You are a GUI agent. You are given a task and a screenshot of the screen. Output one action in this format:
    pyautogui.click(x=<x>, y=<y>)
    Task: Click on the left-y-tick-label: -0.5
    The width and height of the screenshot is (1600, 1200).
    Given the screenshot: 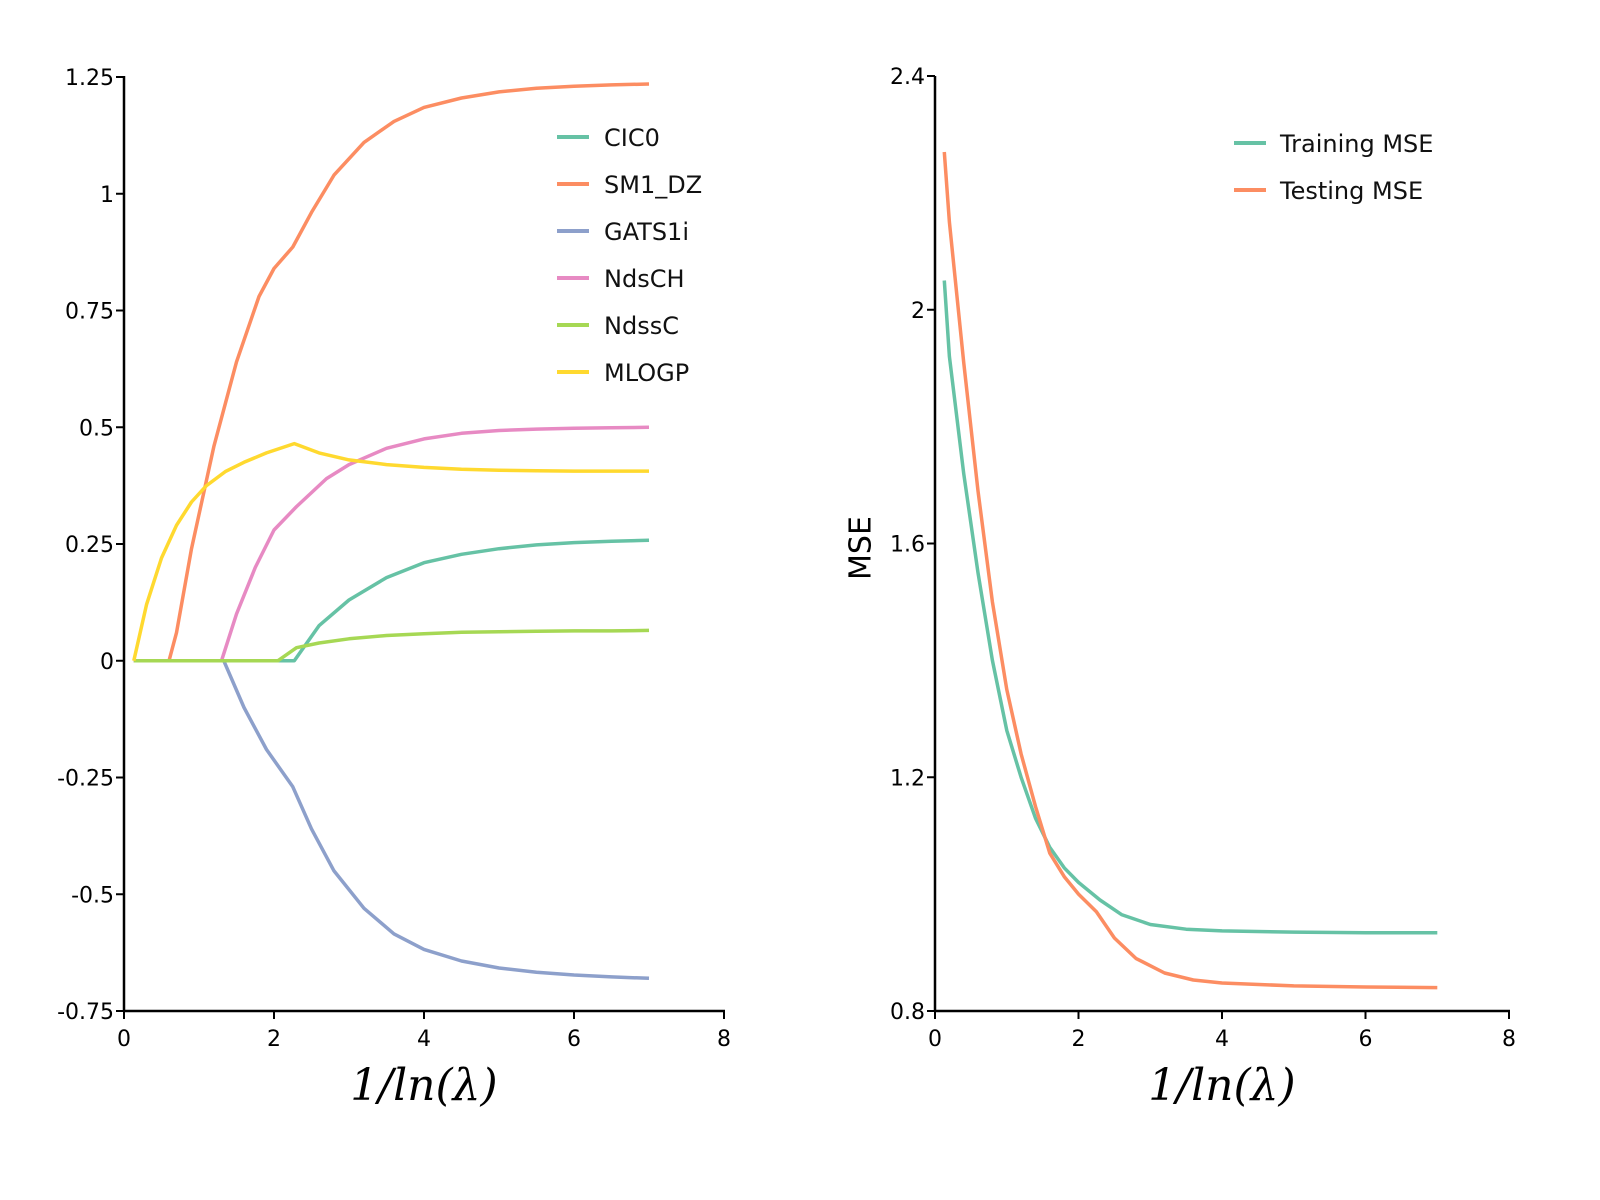 What is the action you would take?
    pyautogui.click(x=92, y=895)
    